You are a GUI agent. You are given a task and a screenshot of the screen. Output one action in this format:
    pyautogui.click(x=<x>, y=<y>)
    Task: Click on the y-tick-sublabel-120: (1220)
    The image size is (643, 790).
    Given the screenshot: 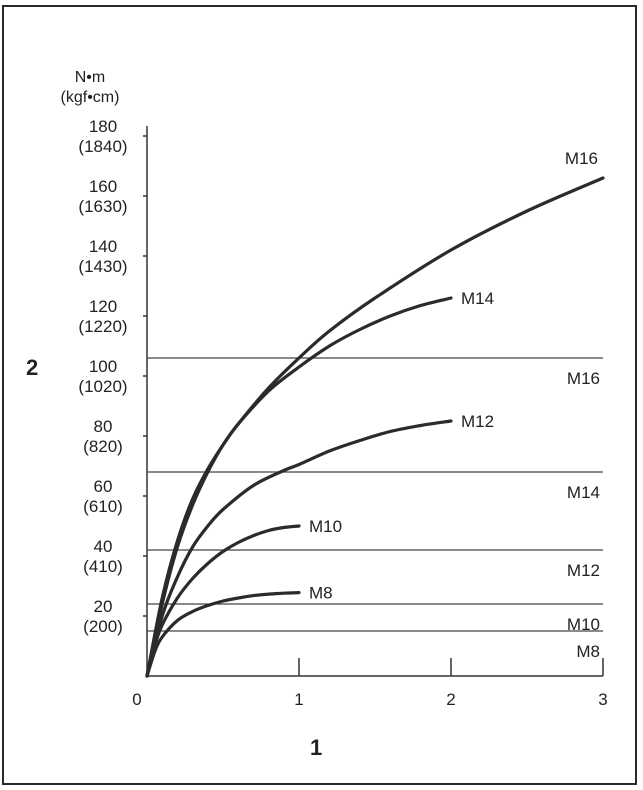 What is the action you would take?
    pyautogui.click(x=102, y=326)
    